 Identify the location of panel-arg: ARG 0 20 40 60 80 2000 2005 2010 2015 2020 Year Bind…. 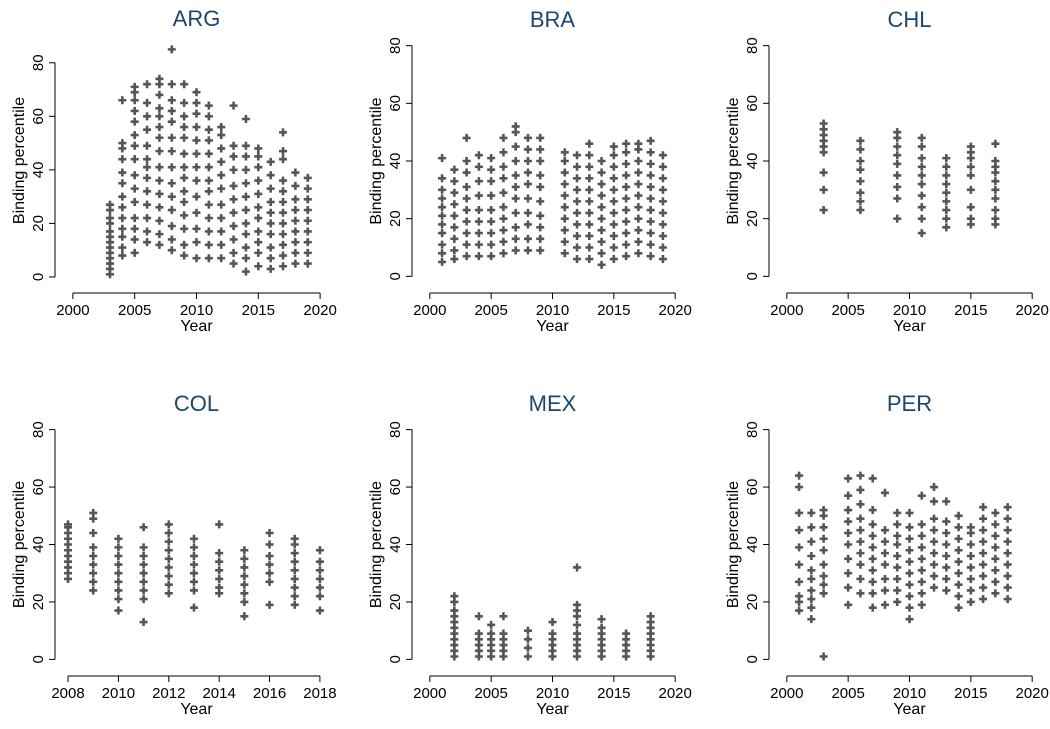
(174, 170).